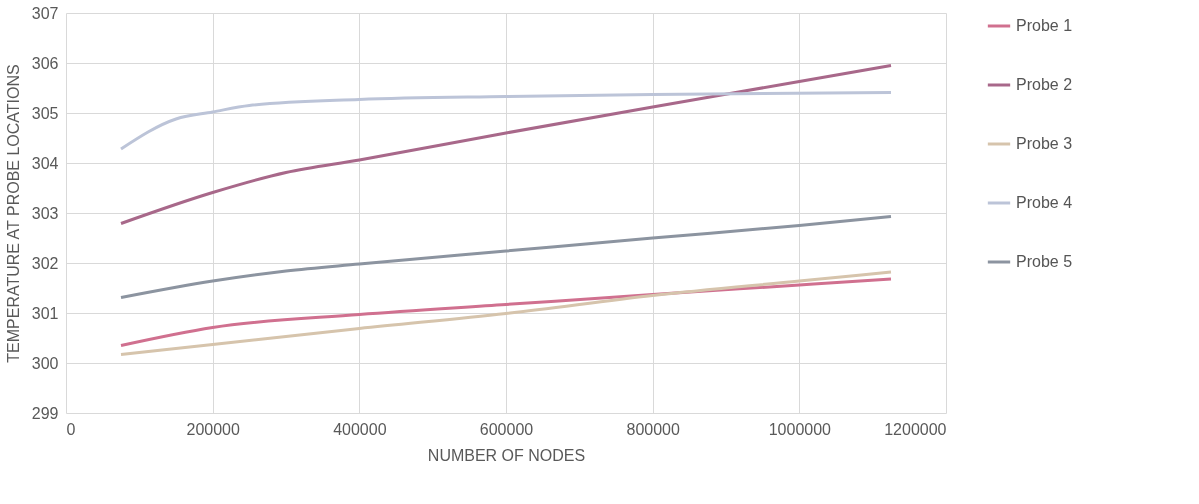 This screenshot has height=504, width=1199. What do you see at coordinates (45, 413) in the screenshot?
I see `y-tick-label: 299` at bounding box center [45, 413].